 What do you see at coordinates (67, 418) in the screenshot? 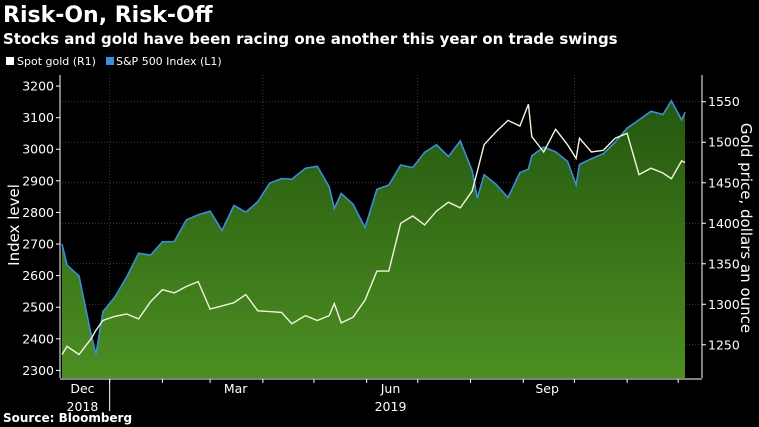
I see `source-note: Source: Bloomberg` at bounding box center [67, 418].